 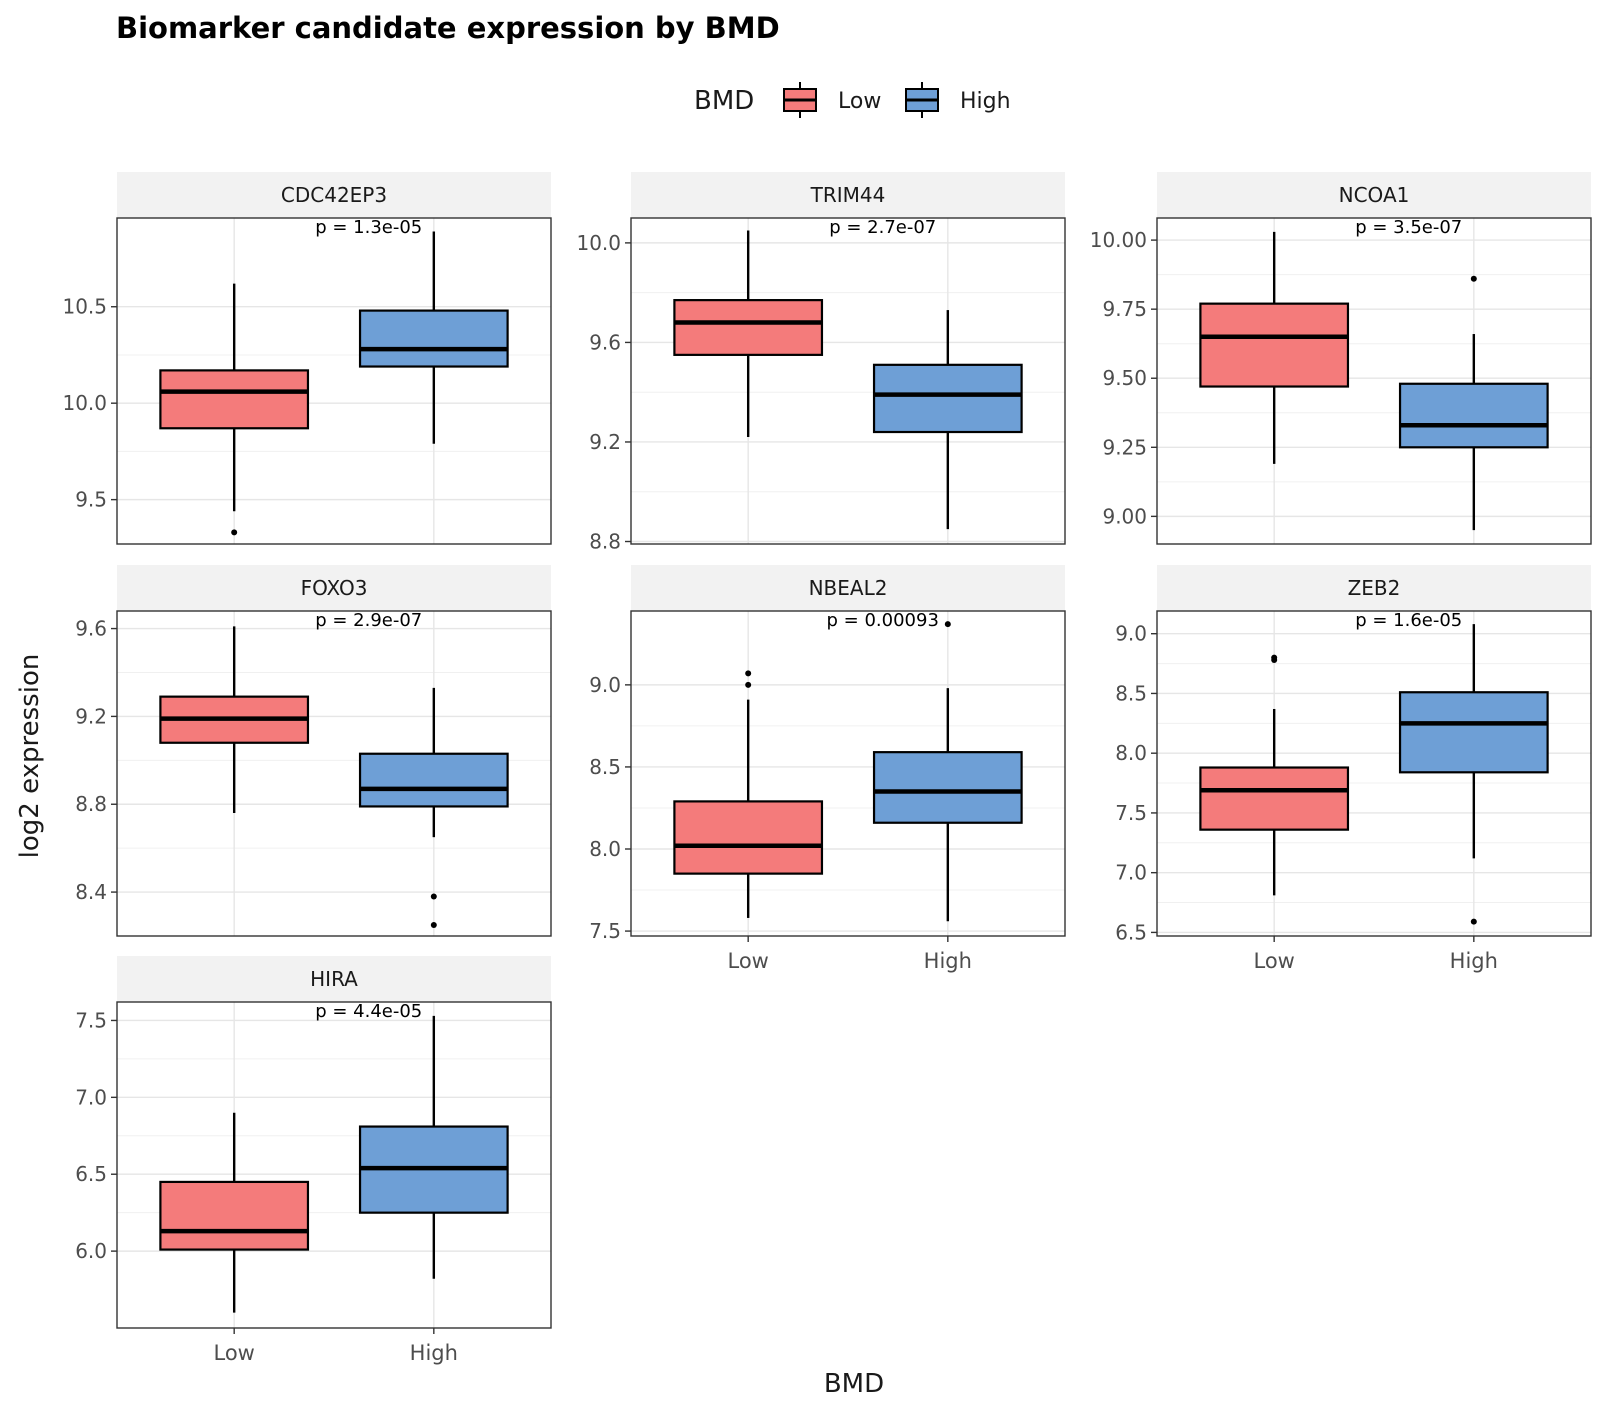 I want to click on facet-hira: HIRA 6.0 6.5 7.0 7.5 Low High p = 4.4e-05, so click(x=313, y=1160).